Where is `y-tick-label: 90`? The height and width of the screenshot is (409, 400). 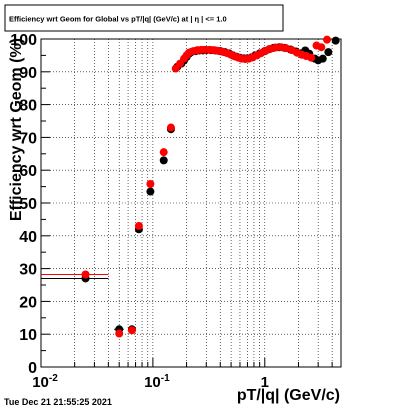 y-tick-label: 90 is located at coordinates (28, 73).